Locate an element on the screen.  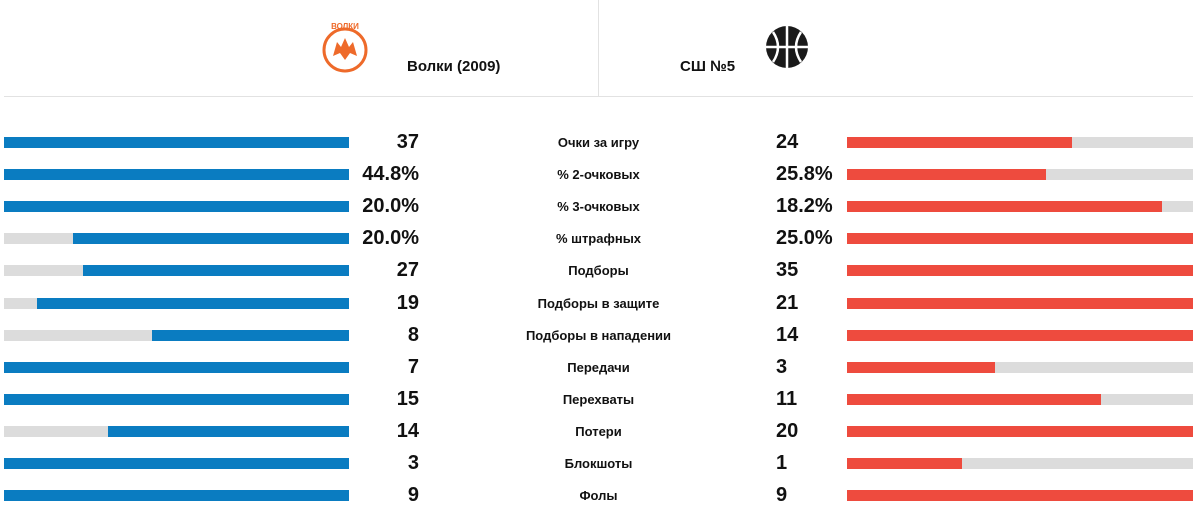
stat-label: % 2-очковых is located at coordinates (598, 174).